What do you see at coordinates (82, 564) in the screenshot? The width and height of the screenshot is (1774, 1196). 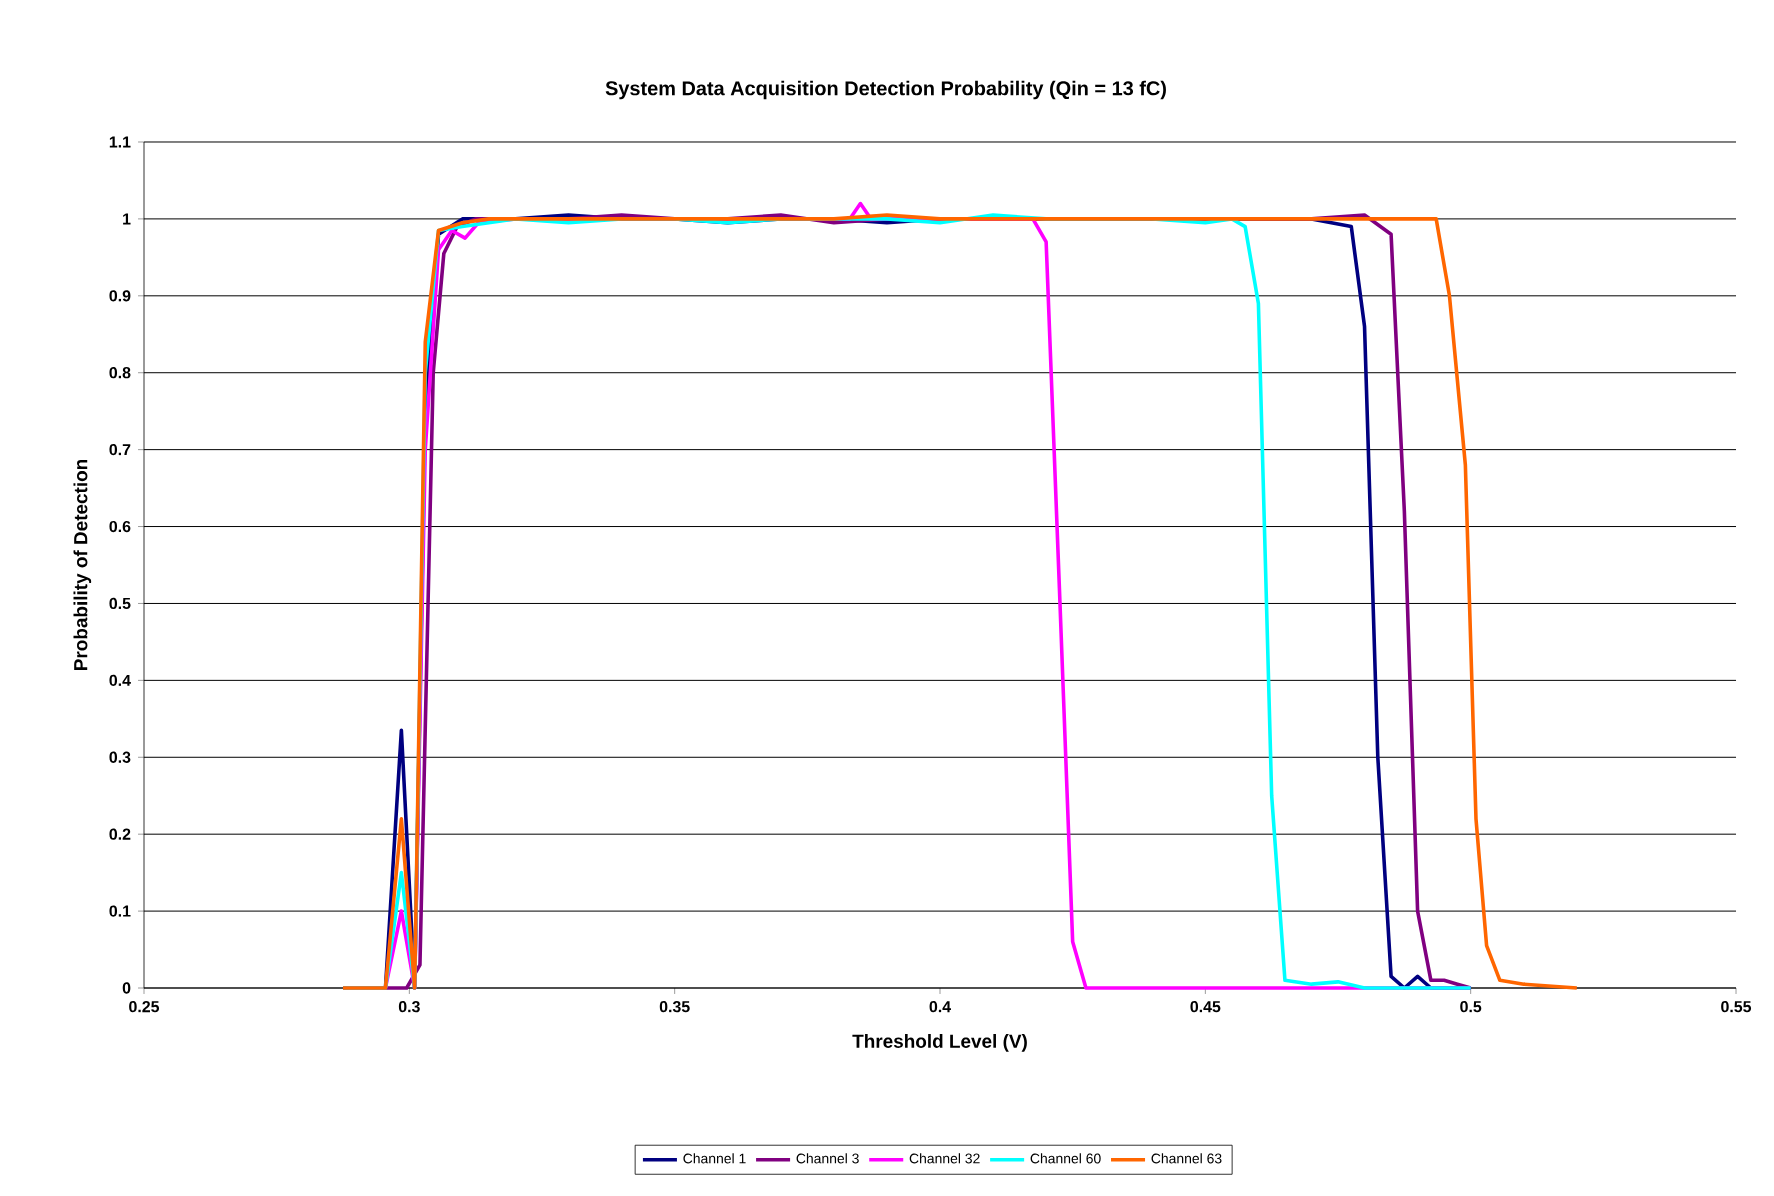 I see `y-axis-title: Probability of Detection` at bounding box center [82, 564].